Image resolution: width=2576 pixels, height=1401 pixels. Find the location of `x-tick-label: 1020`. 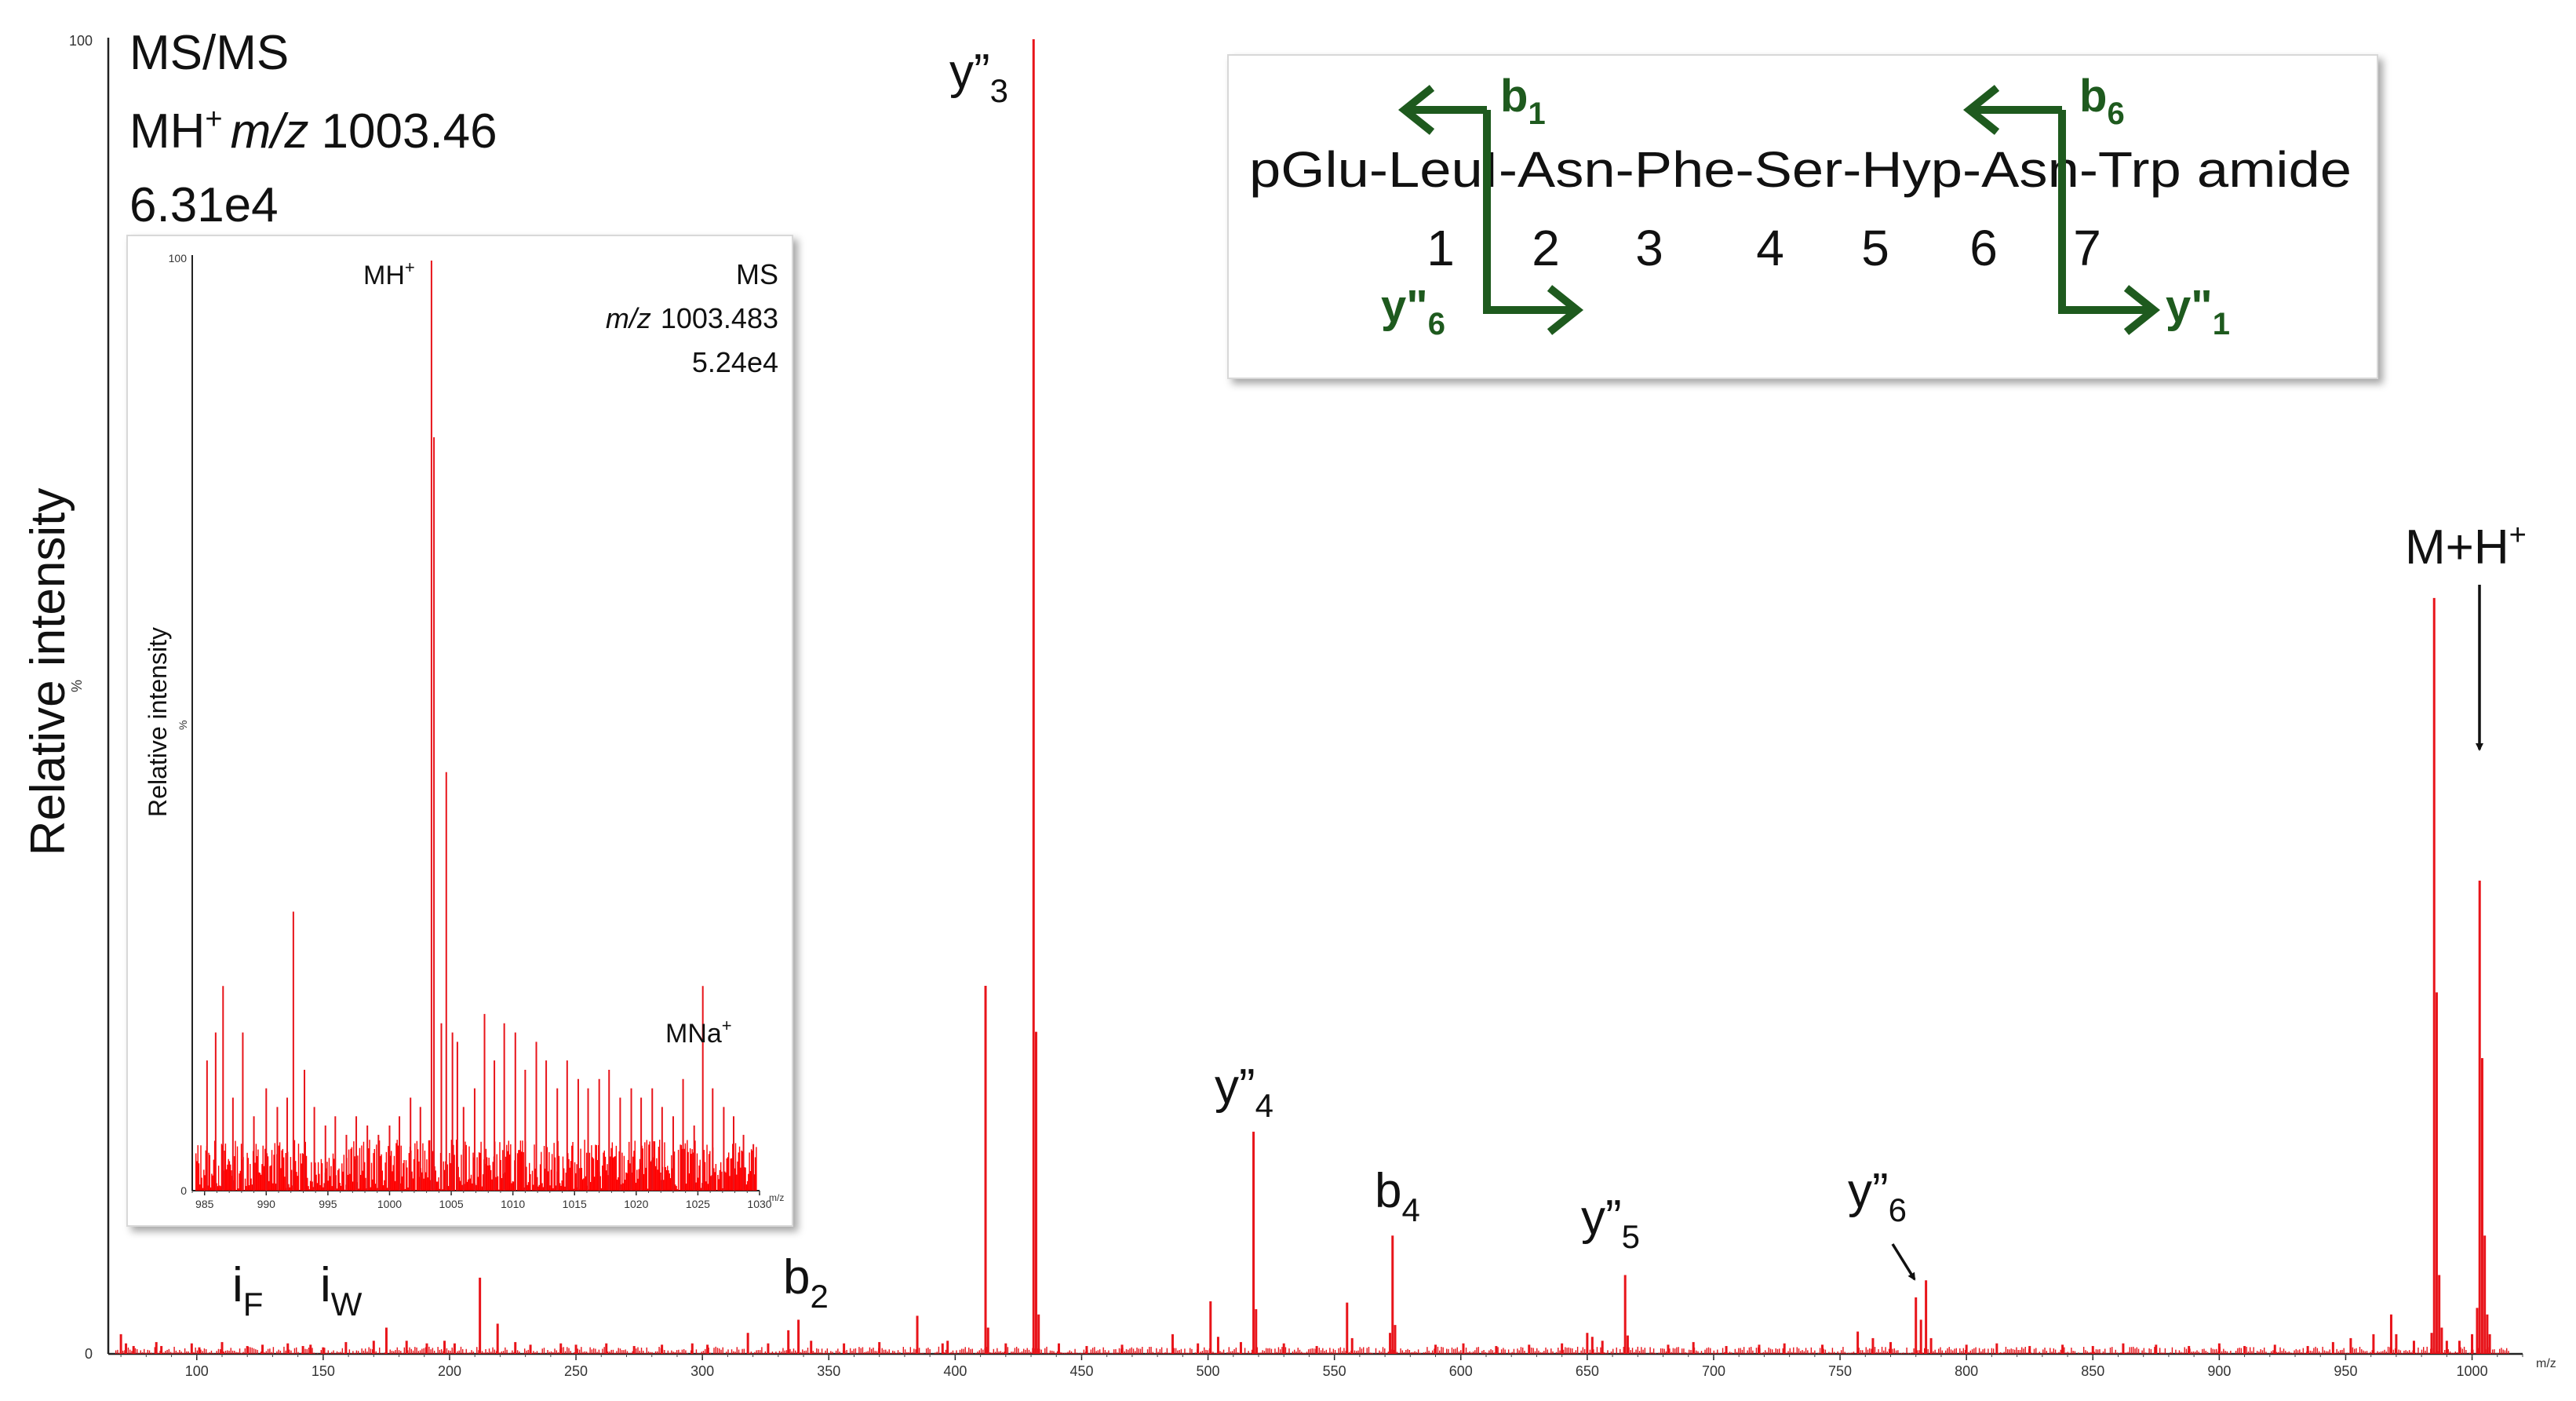

x-tick-label: 1020 is located at coordinates (636, 1204).